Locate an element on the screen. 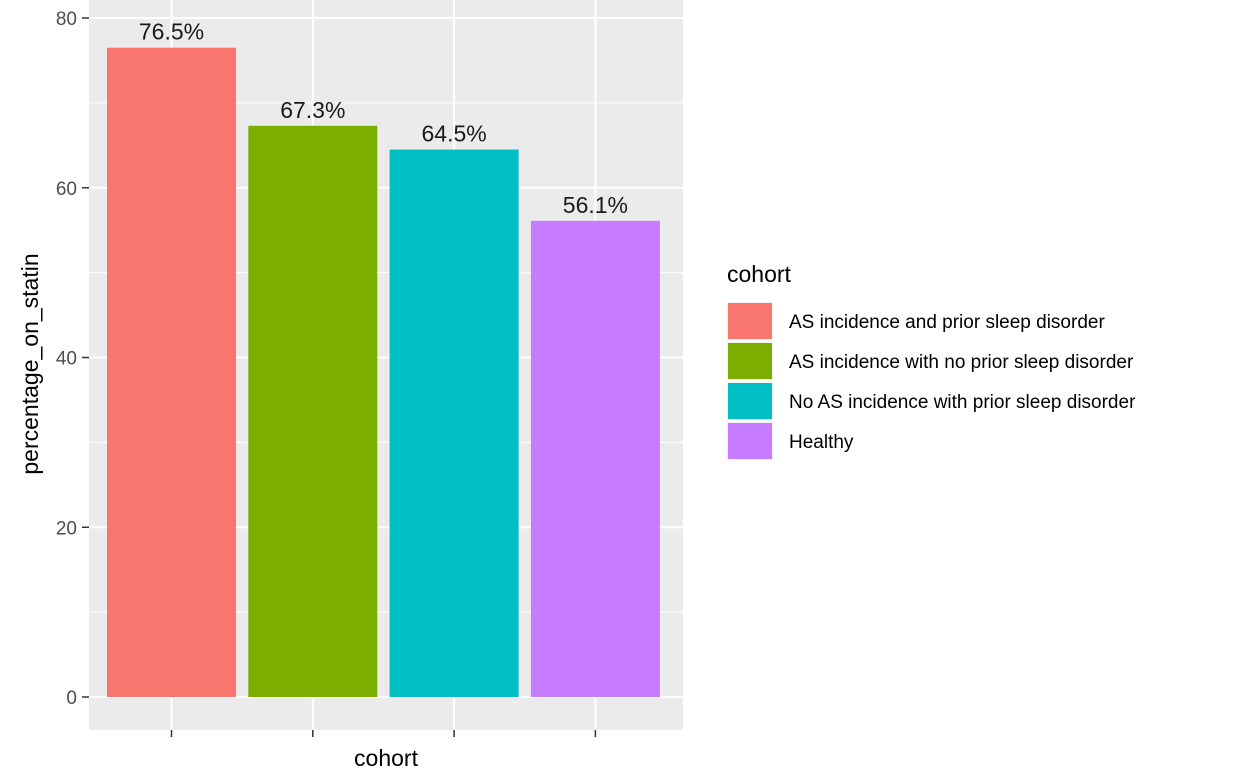 The width and height of the screenshot is (1252, 774). y-axis-title: percentage_on_statin is located at coordinates (30, 363).